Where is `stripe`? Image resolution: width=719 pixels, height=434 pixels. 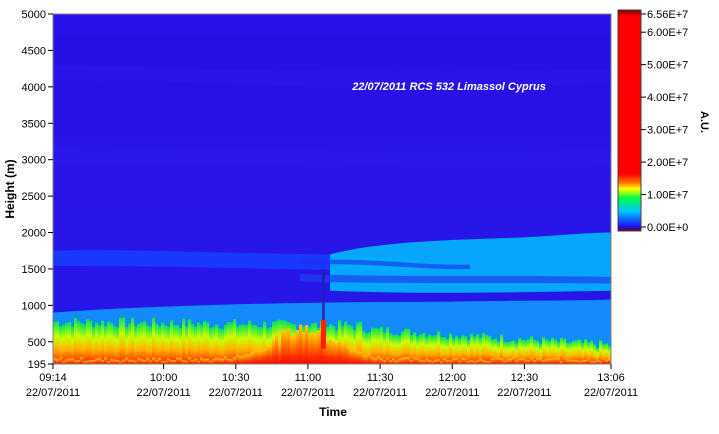
stripe is located at coordinates (455, 279).